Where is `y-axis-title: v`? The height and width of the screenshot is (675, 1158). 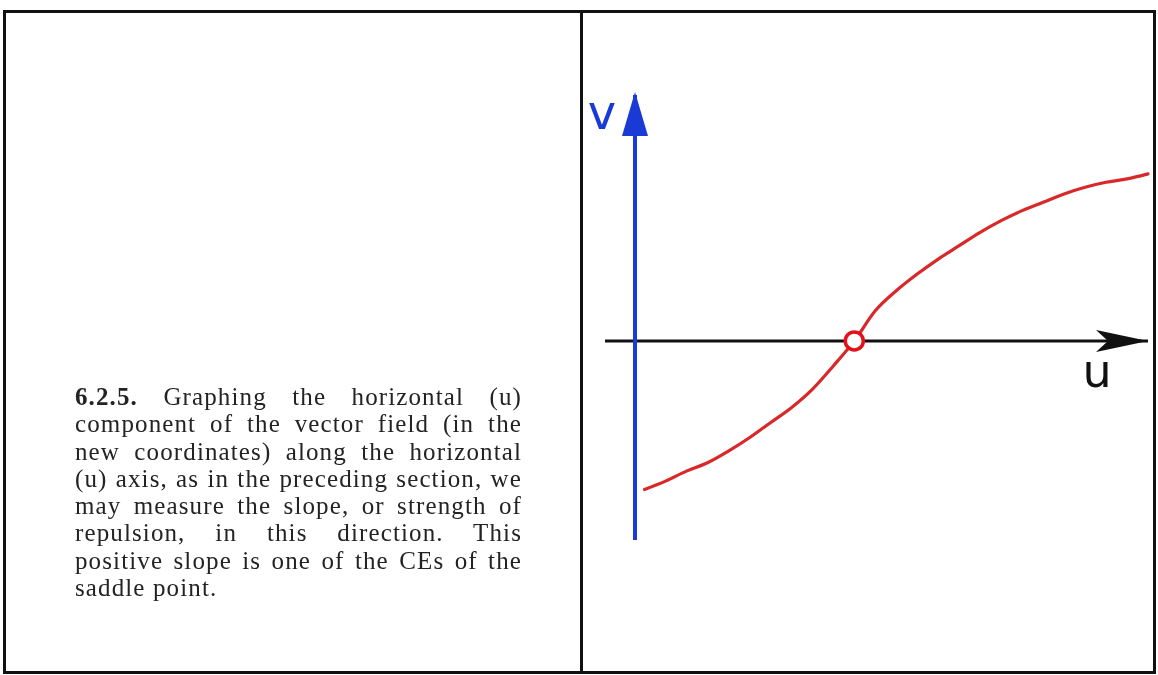
y-axis-title: v is located at coordinates (602, 112).